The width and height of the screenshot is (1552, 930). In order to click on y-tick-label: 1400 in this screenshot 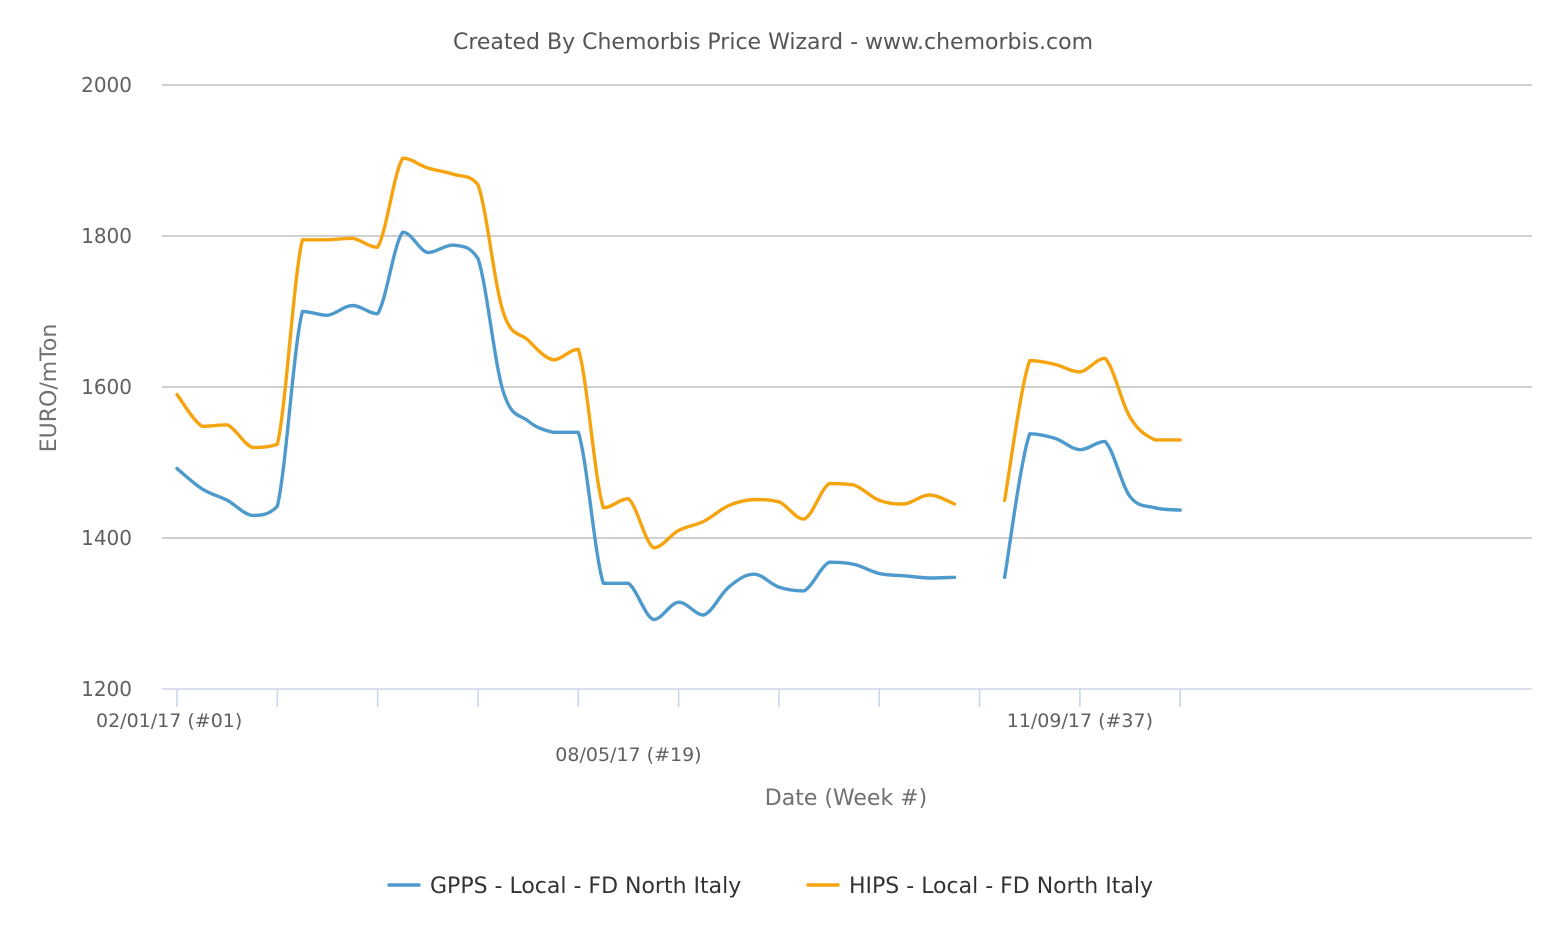, I will do `click(106, 538)`.